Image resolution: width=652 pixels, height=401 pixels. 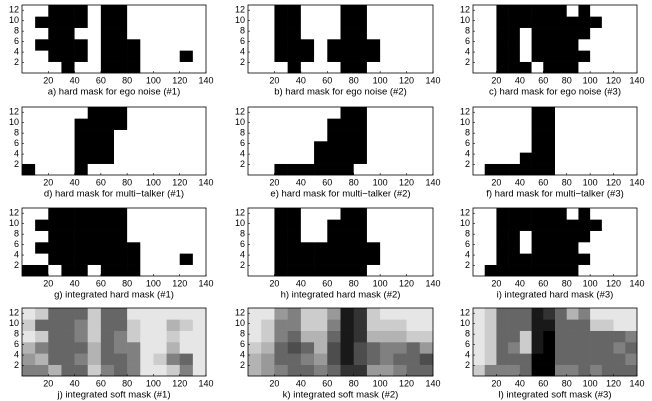 I want to click on x-tick-label: 40, so click(x=75, y=80).